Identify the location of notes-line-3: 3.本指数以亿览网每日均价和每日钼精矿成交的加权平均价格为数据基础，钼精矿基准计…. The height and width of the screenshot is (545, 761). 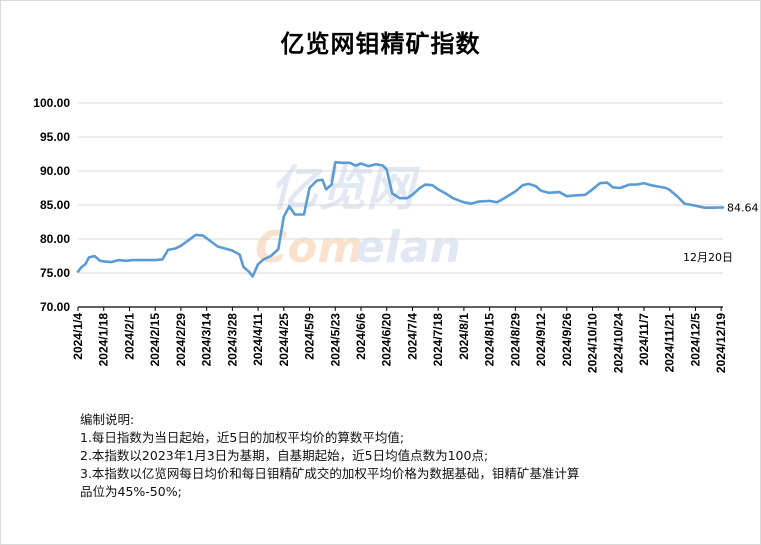
(330, 473).